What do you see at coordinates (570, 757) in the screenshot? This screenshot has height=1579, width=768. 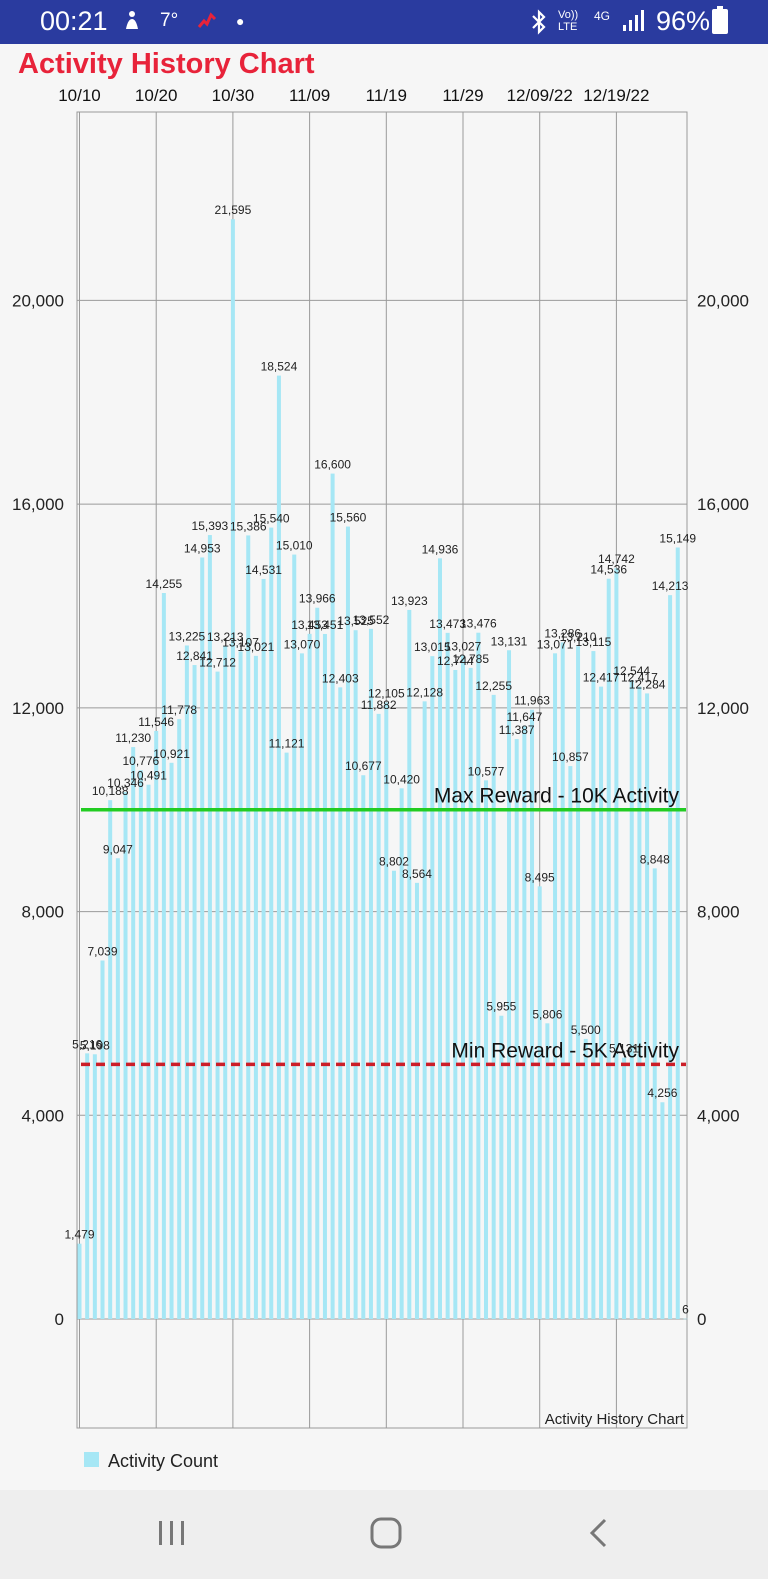 I see `data-label: 10,857` at bounding box center [570, 757].